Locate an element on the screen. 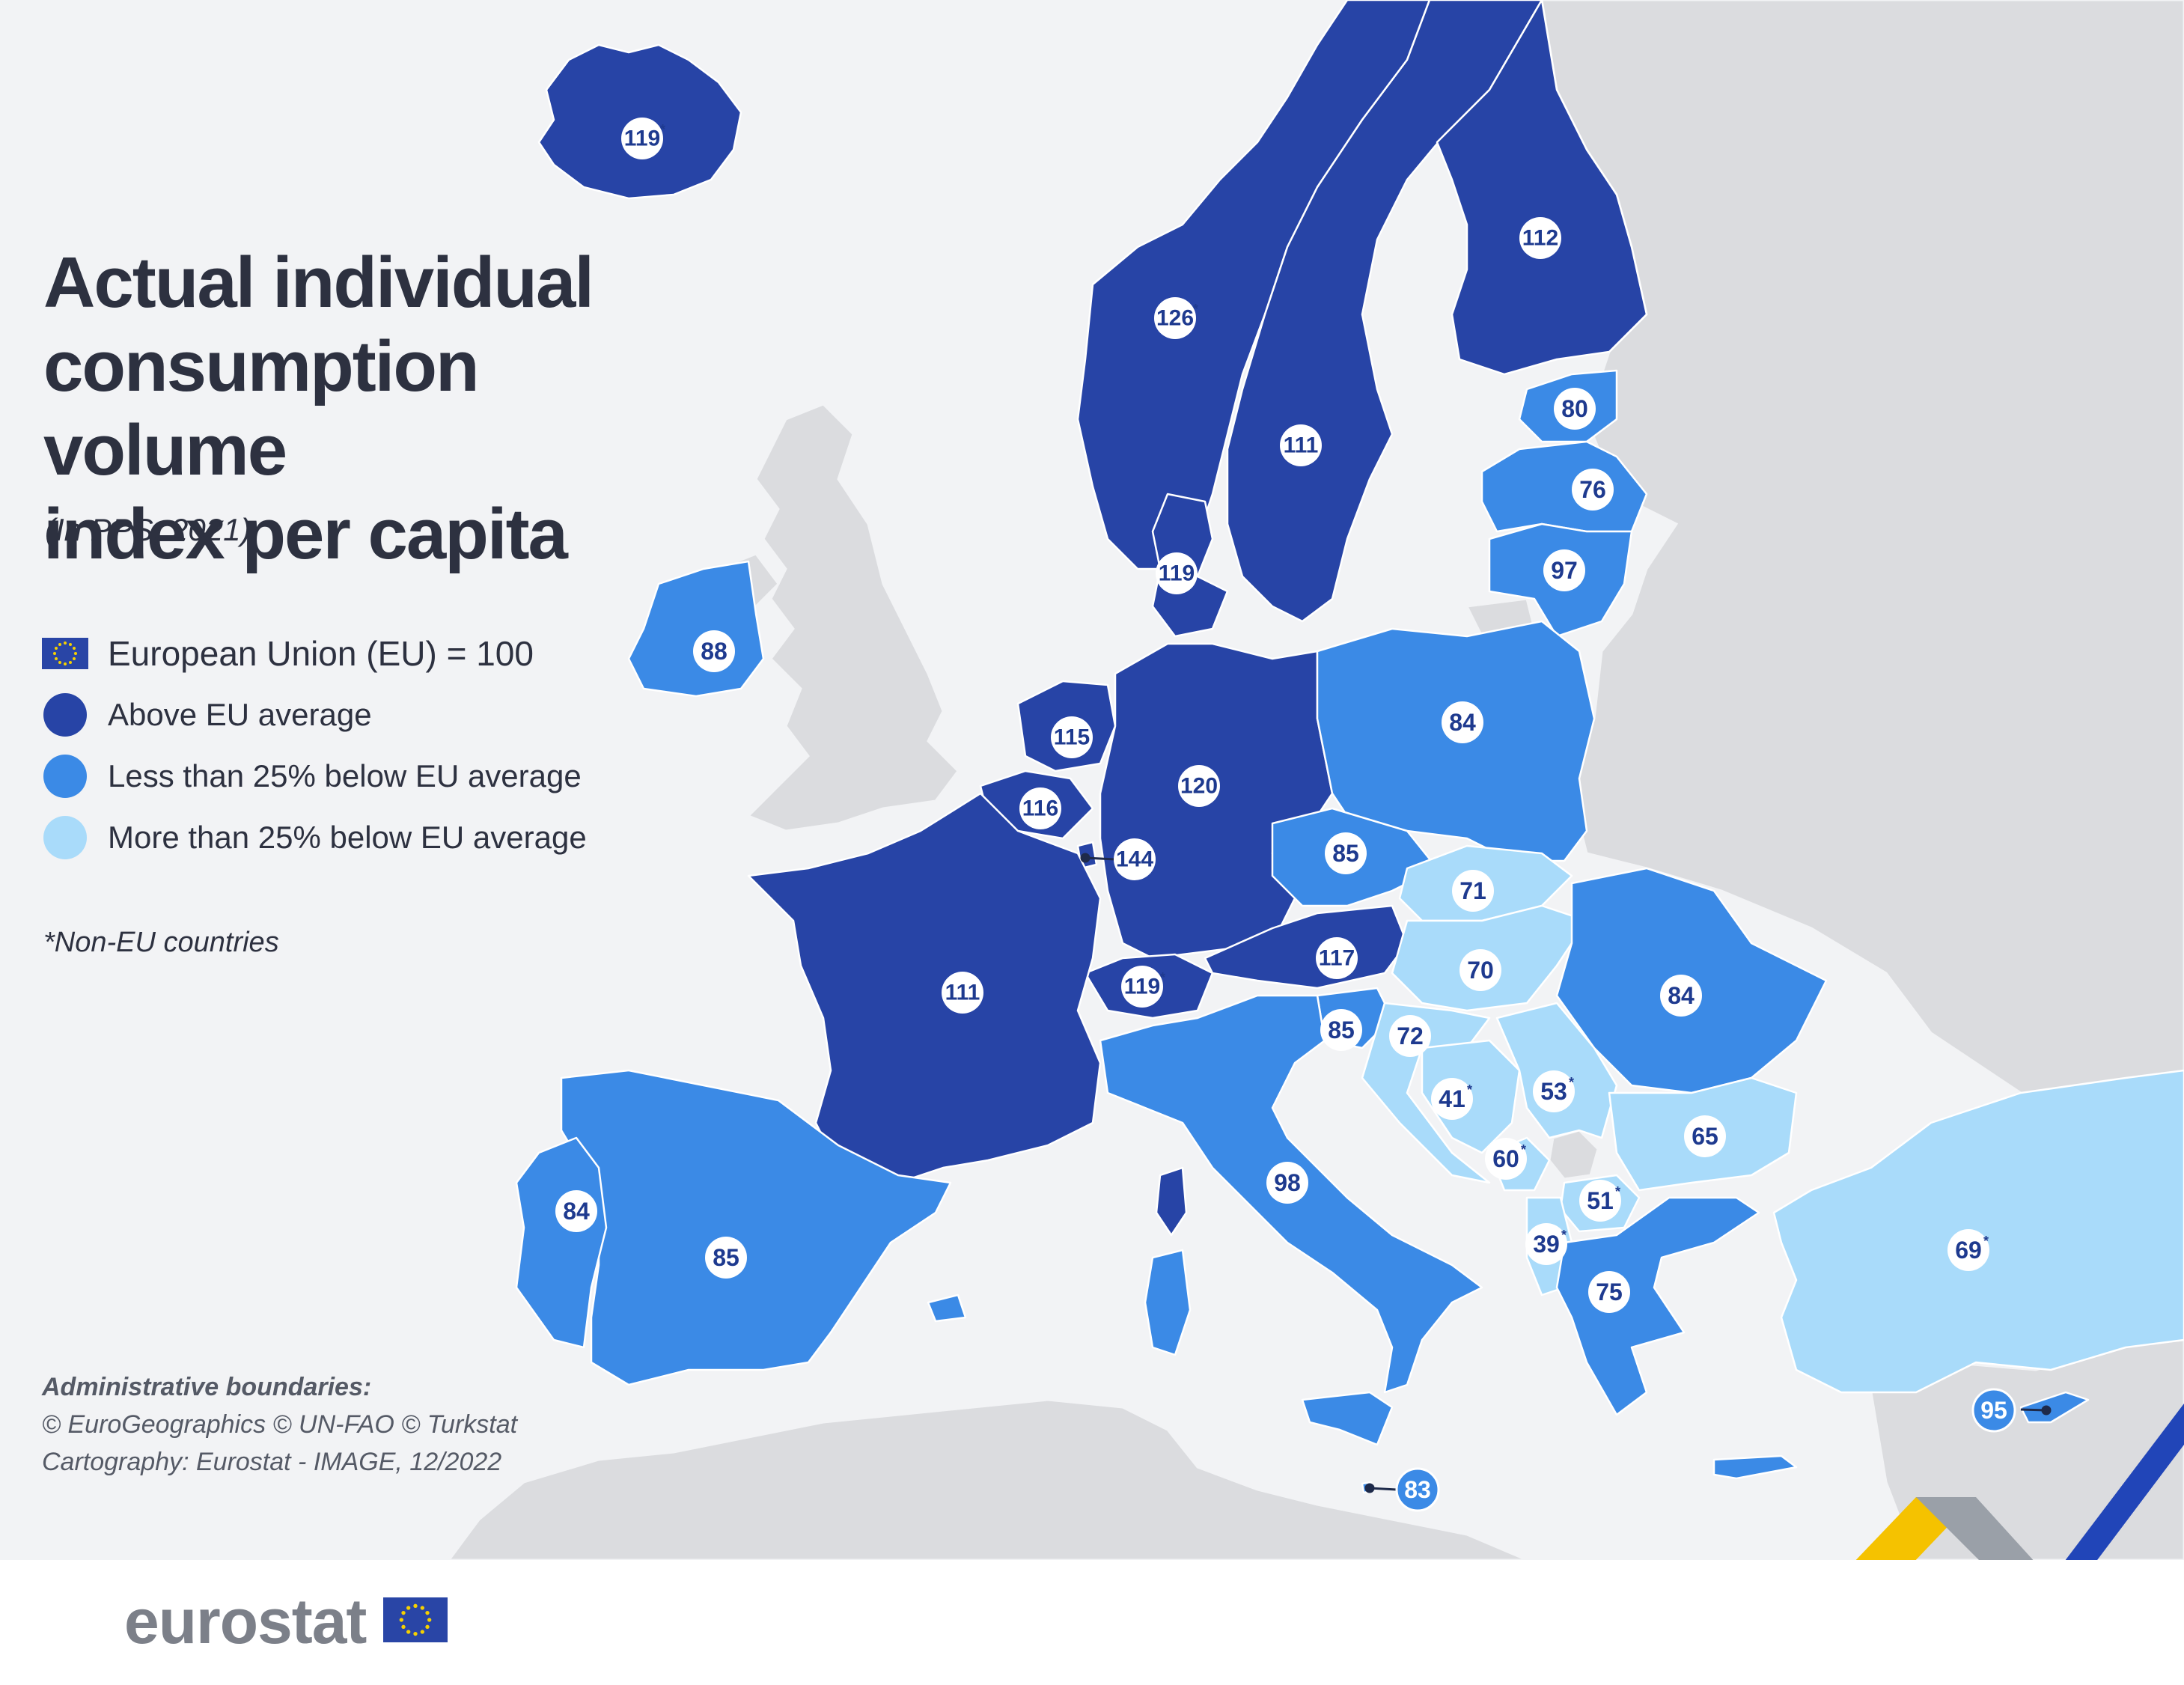 The image size is (2184, 1685). value-label-estonia: 80 is located at coordinates (1574, 408).